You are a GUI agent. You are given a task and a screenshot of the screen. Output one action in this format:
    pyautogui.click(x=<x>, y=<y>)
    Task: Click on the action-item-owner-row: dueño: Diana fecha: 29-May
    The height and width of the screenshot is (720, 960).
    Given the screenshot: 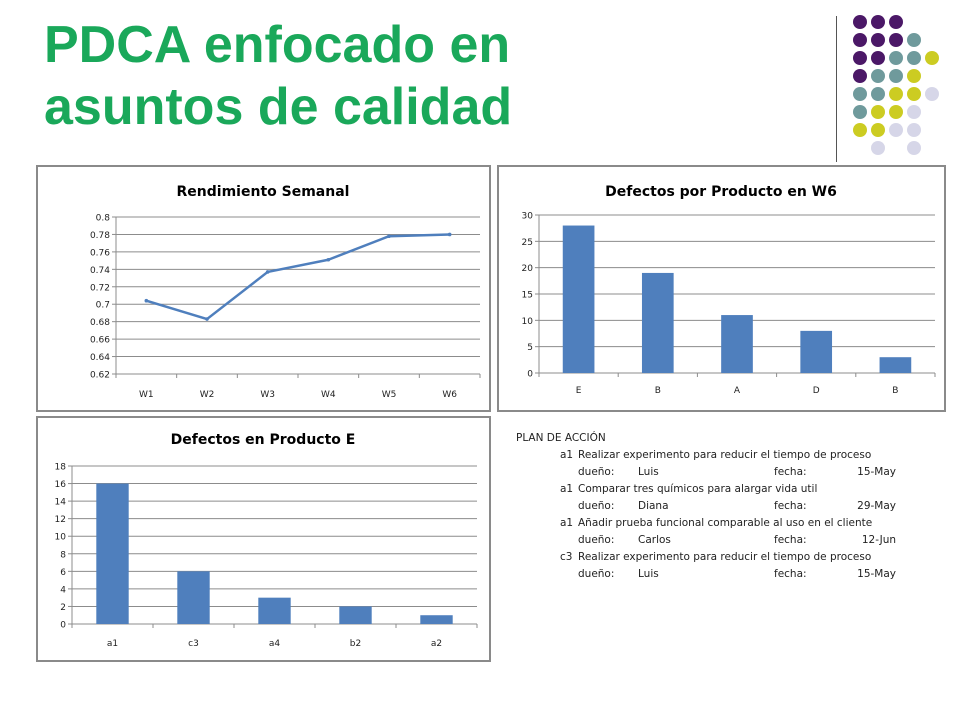 What is the action you would take?
    pyautogui.click(x=706, y=508)
    